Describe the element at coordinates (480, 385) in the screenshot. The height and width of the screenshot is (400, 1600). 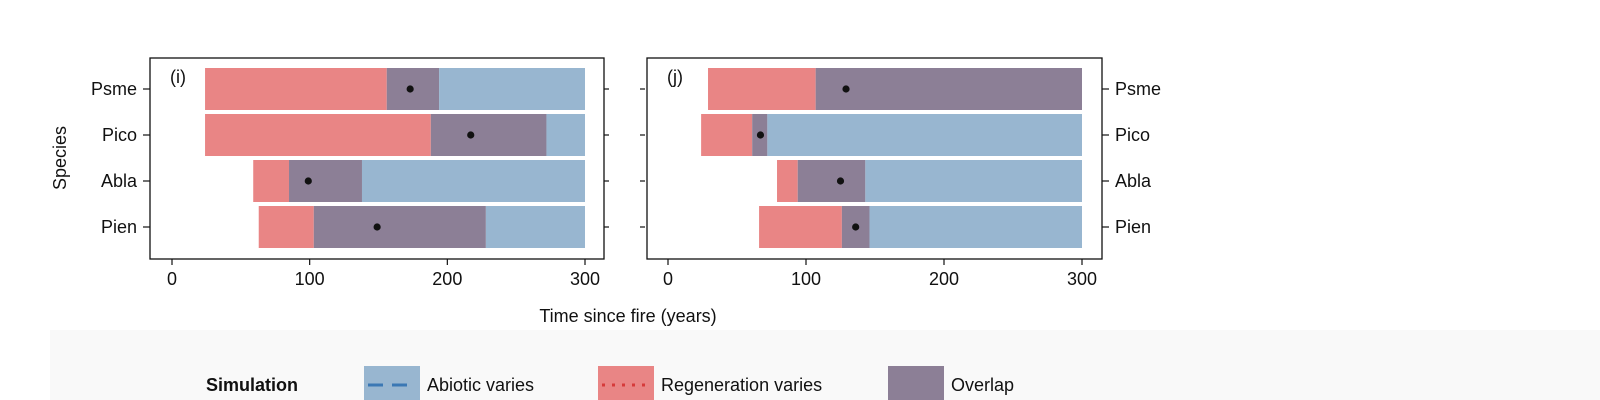
I see `legend-label: Abiotic varies` at that location.